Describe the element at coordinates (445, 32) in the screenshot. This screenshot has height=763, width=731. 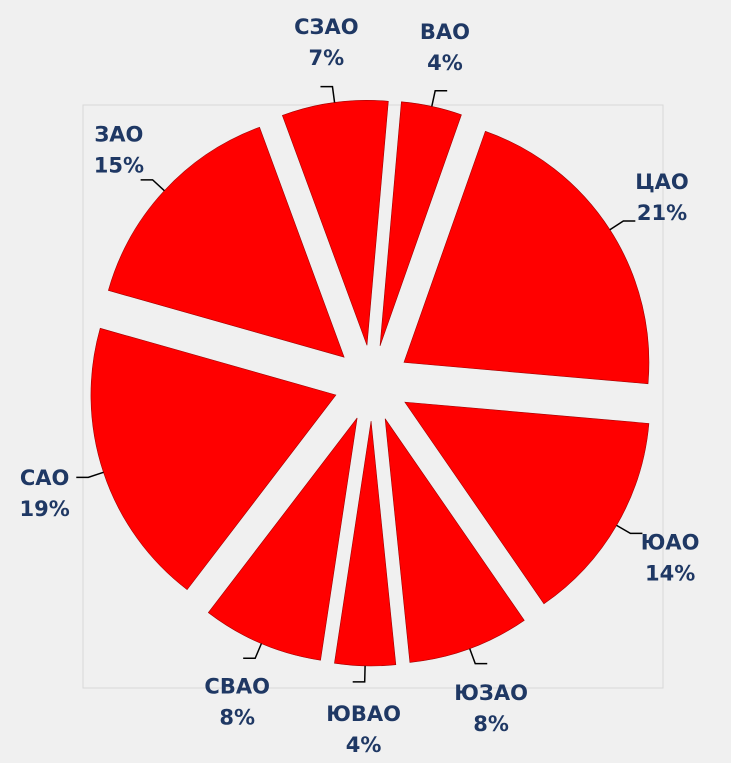
I see `slice-label: ВАО` at that location.